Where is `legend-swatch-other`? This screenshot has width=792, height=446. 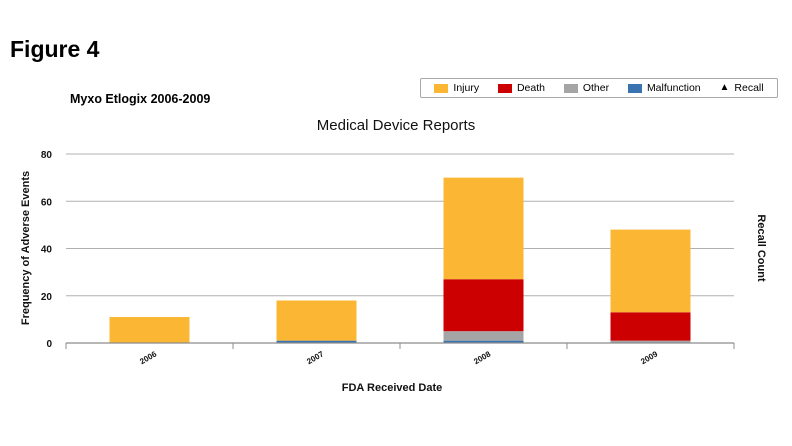
legend-swatch-other is located at coordinates (570, 88).